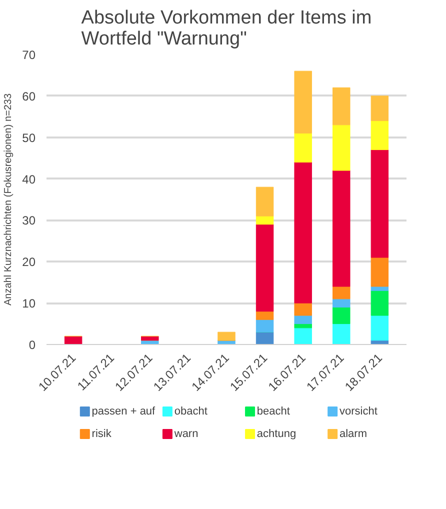 This screenshot has height=509, width=446. What do you see at coordinates (191, 412) in the screenshot?
I see `legend-label: obacht` at bounding box center [191, 412].